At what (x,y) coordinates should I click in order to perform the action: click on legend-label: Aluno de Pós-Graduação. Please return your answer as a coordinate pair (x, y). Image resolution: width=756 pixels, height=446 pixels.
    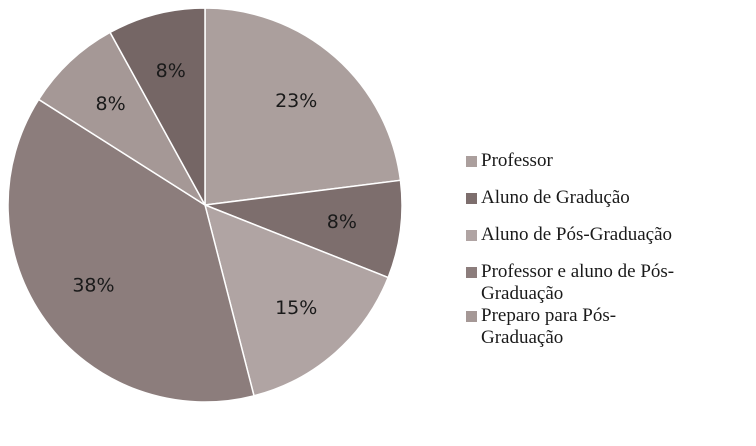
    Looking at the image, I should click on (577, 234).